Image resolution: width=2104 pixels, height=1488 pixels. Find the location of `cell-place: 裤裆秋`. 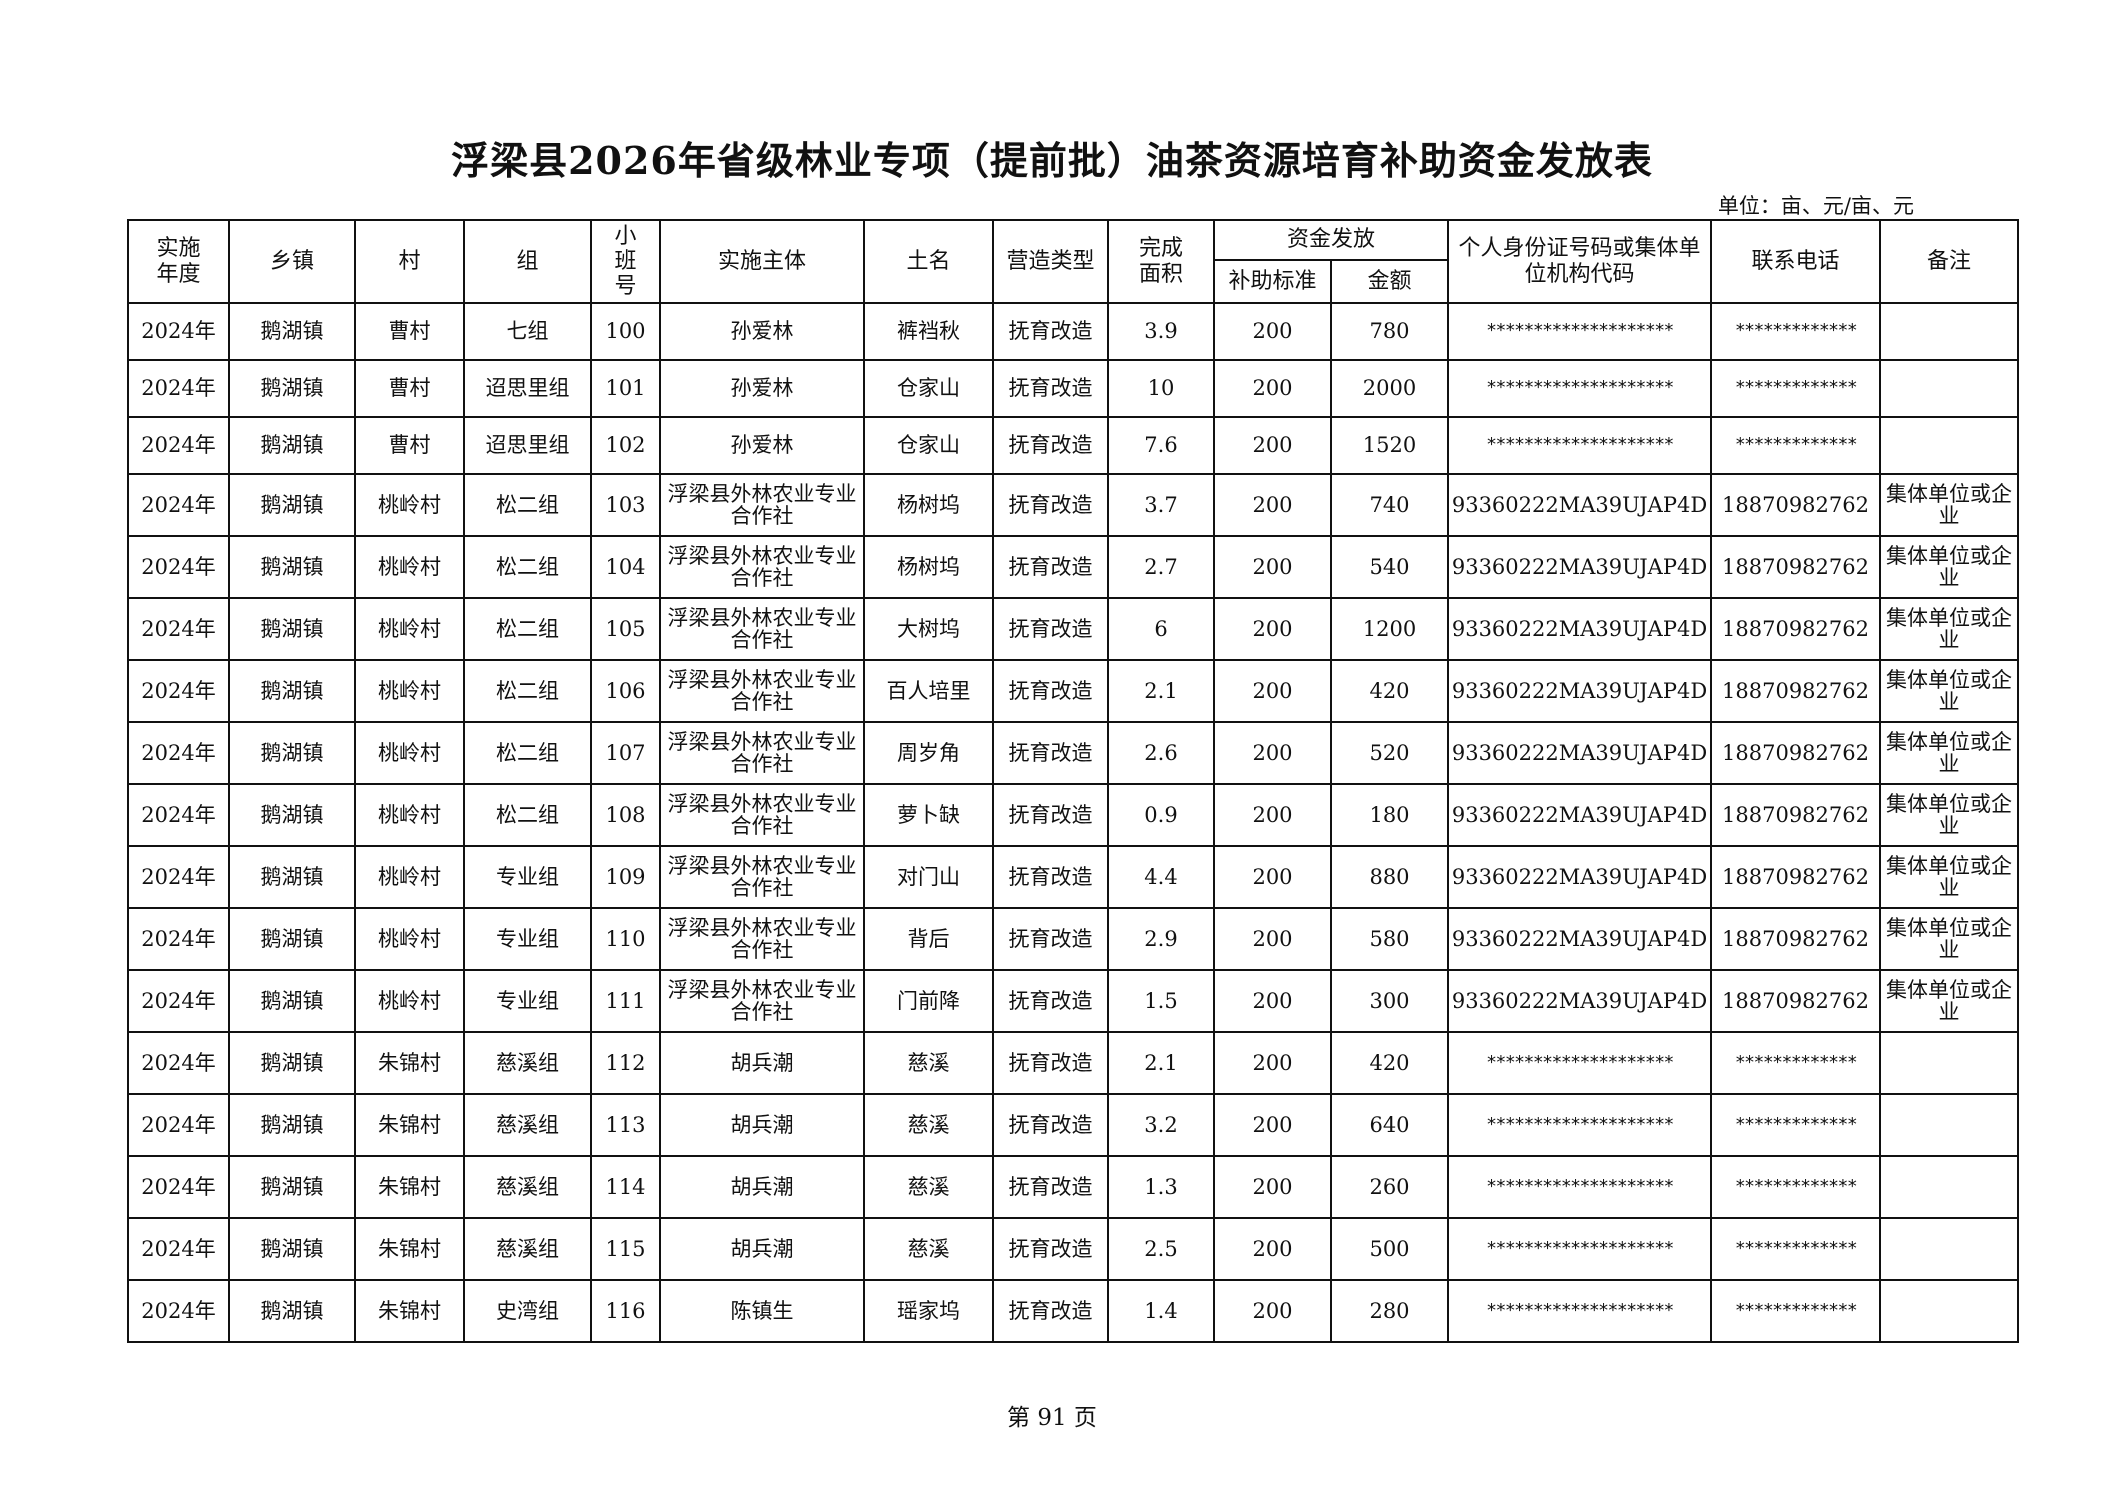

cell-place: 裤裆秋 is located at coordinates (928, 331).